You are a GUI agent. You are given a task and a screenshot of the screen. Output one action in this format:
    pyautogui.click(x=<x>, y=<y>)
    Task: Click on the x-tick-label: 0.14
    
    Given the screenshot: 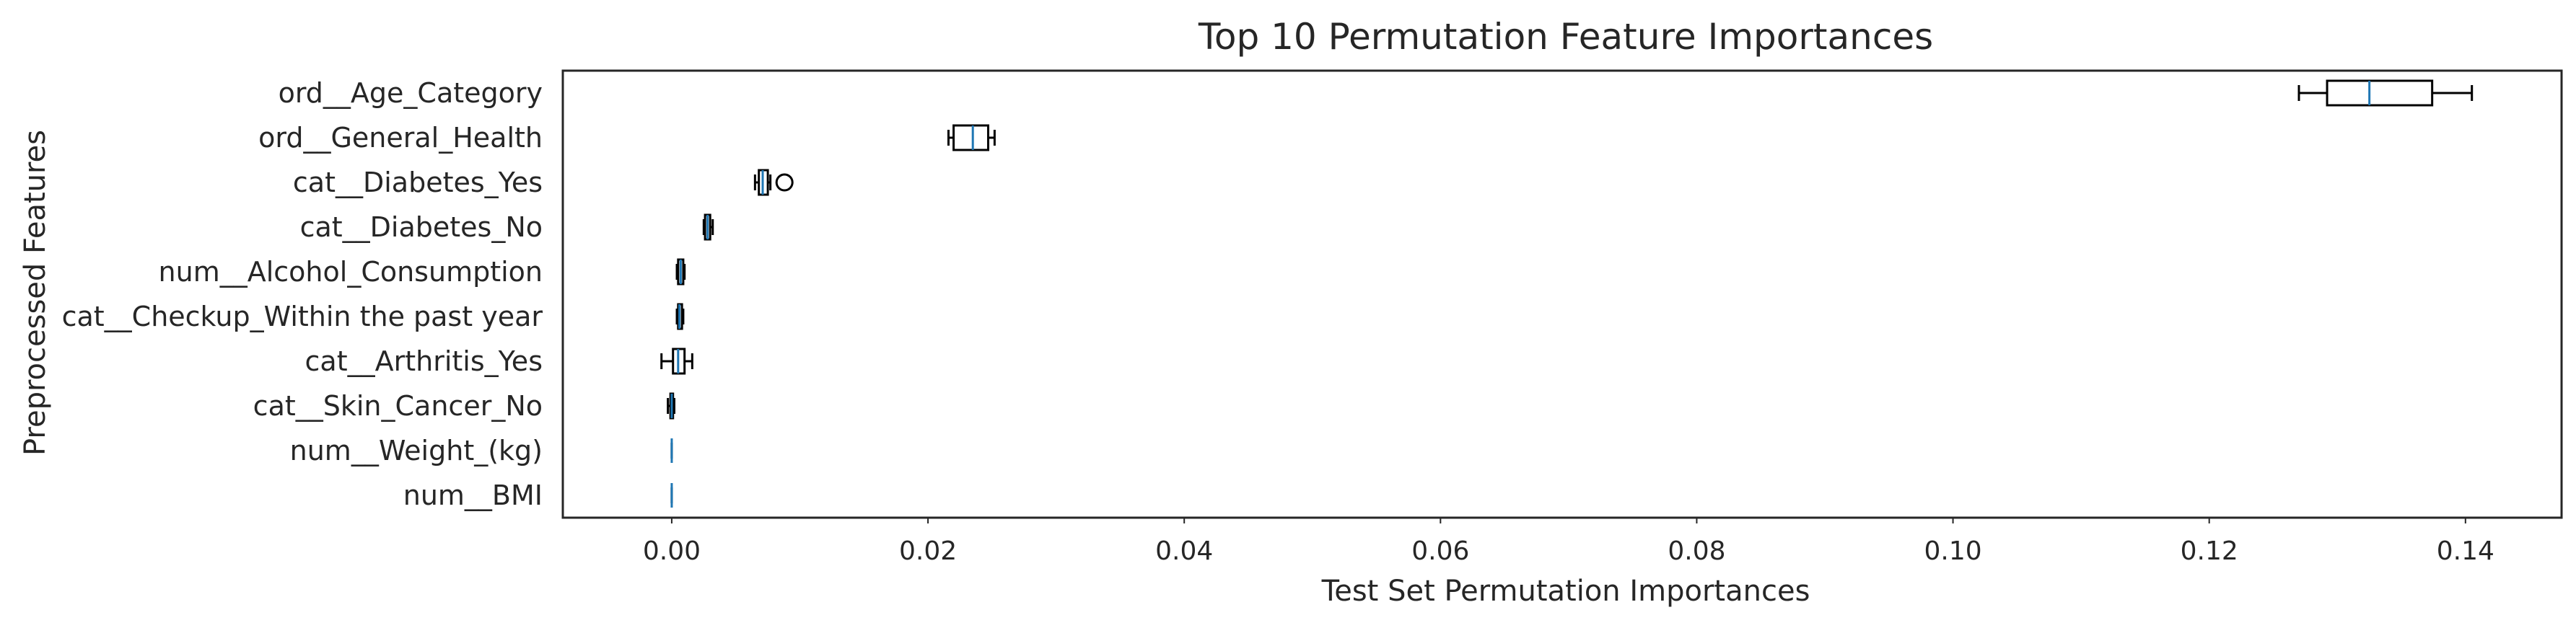 What is the action you would take?
    pyautogui.click(x=2465, y=551)
    